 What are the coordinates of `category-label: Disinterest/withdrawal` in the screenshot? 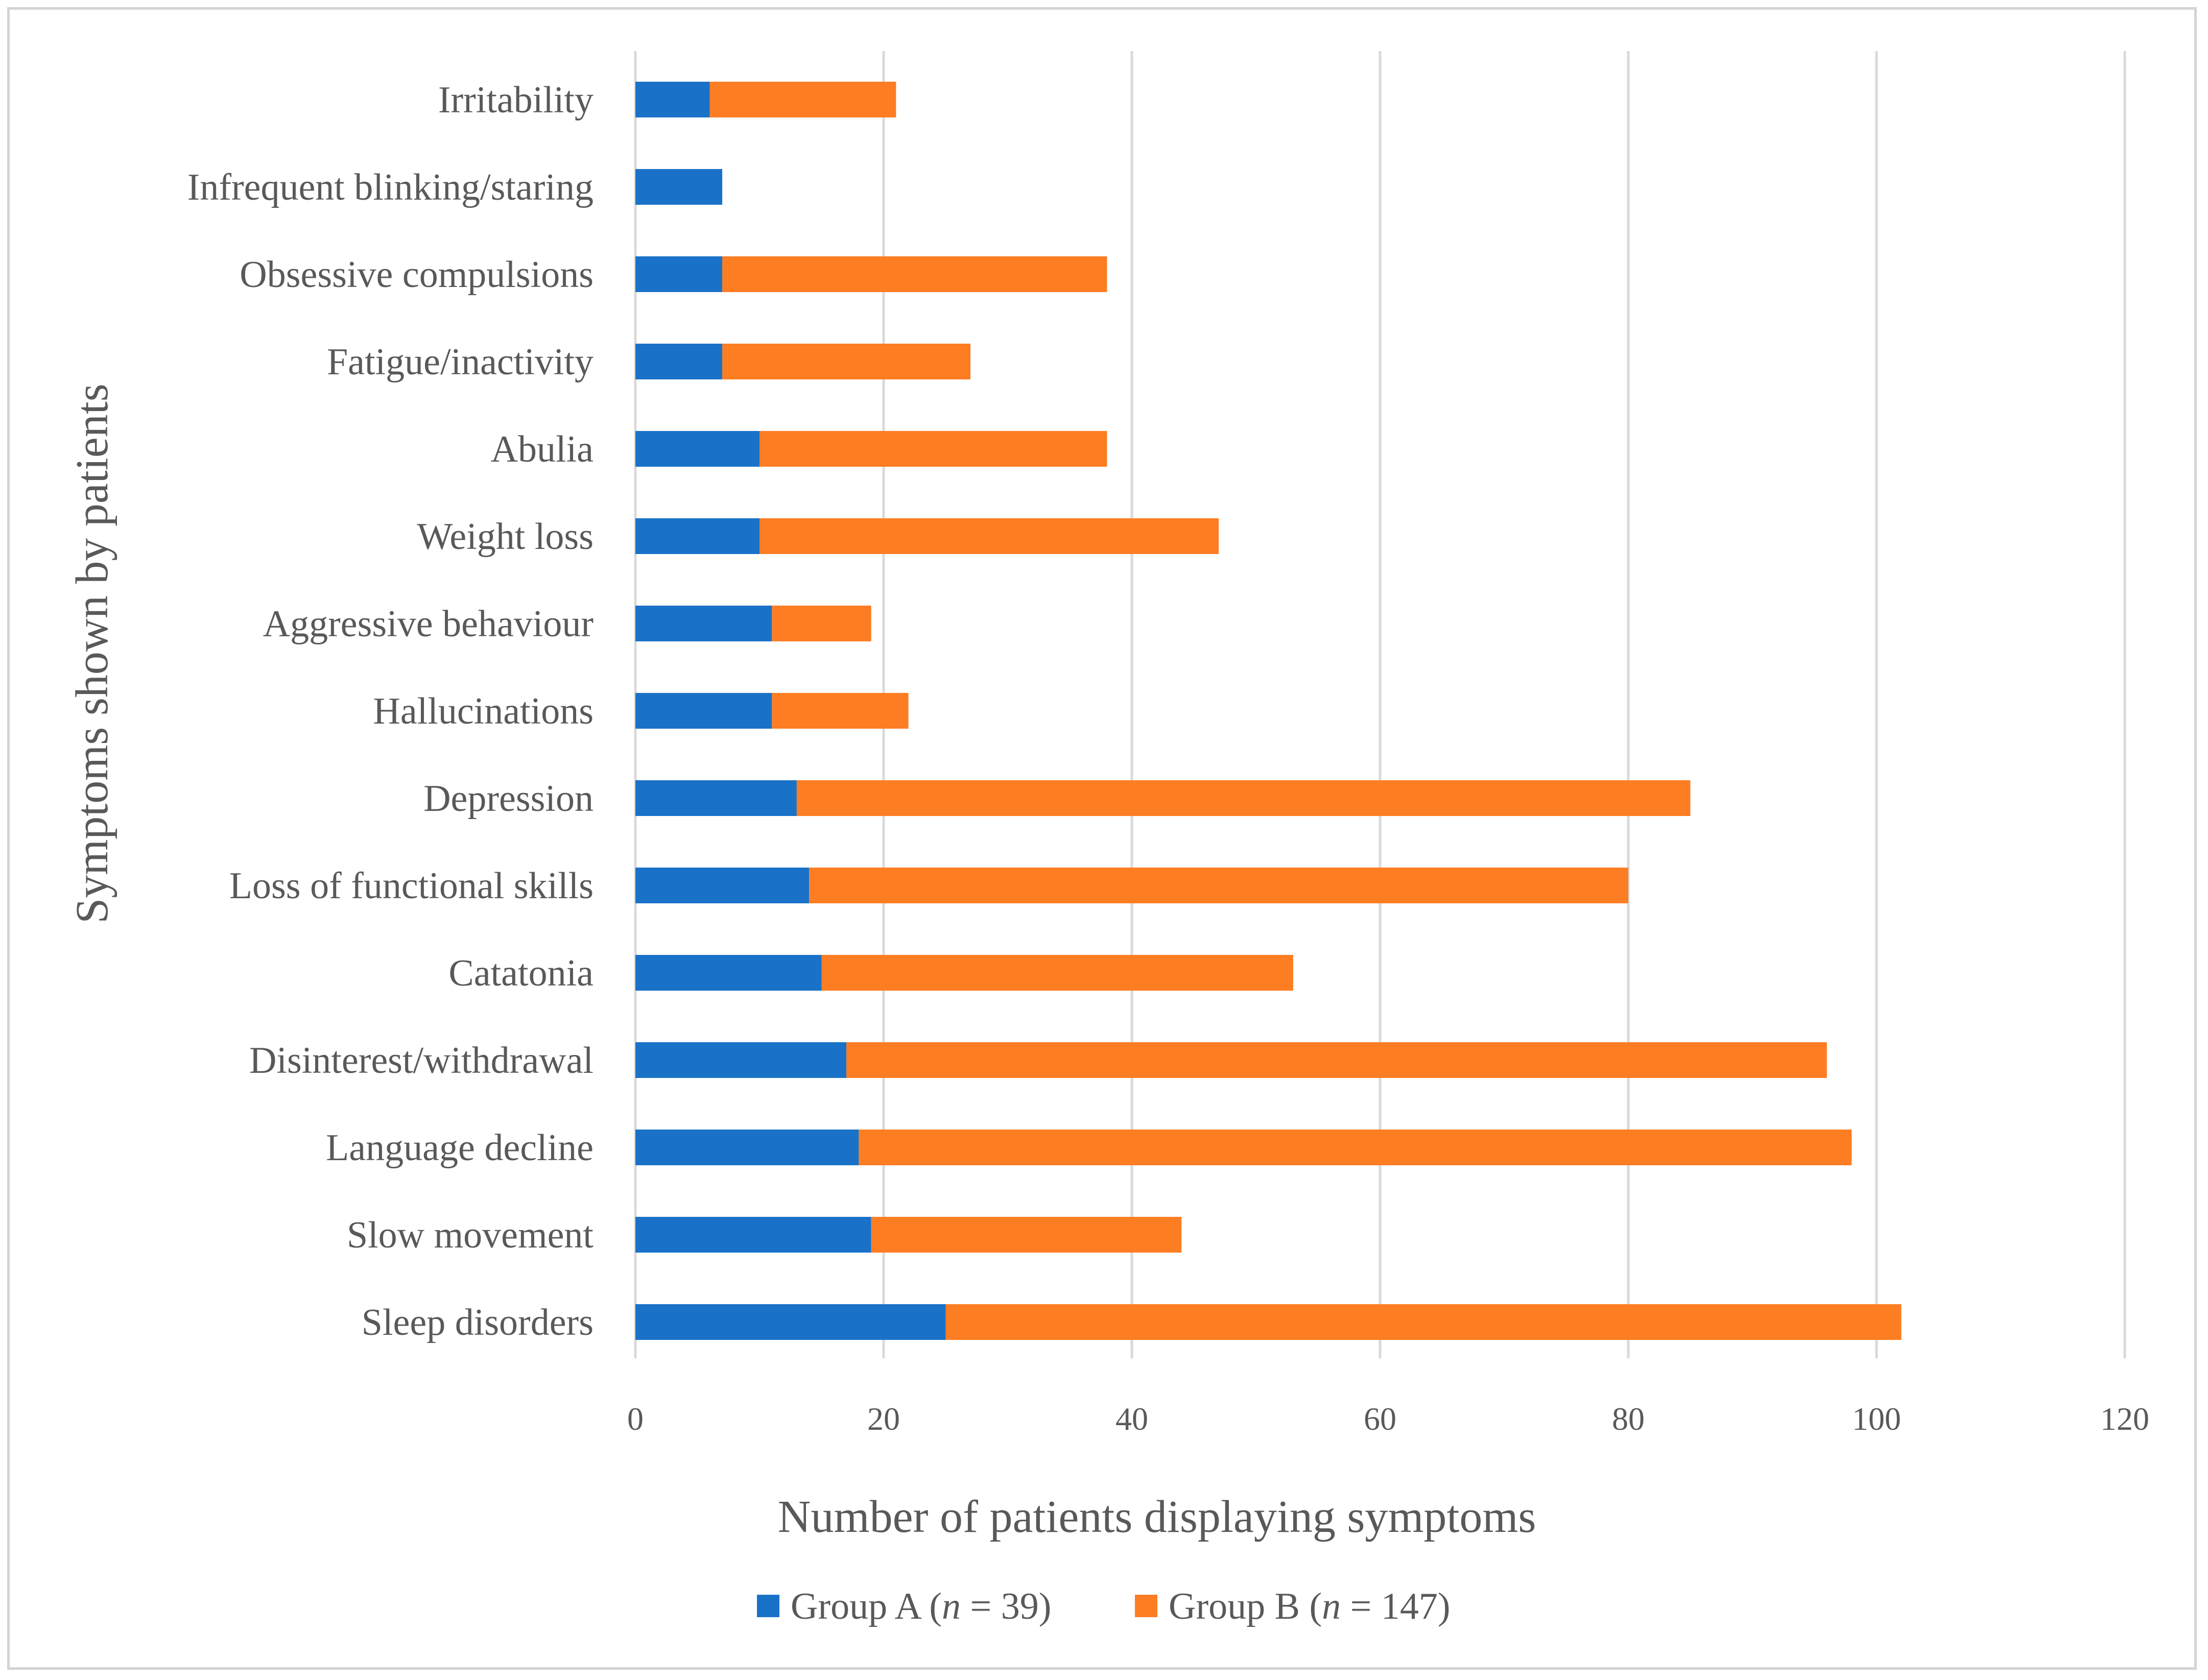 It's located at (421, 1061).